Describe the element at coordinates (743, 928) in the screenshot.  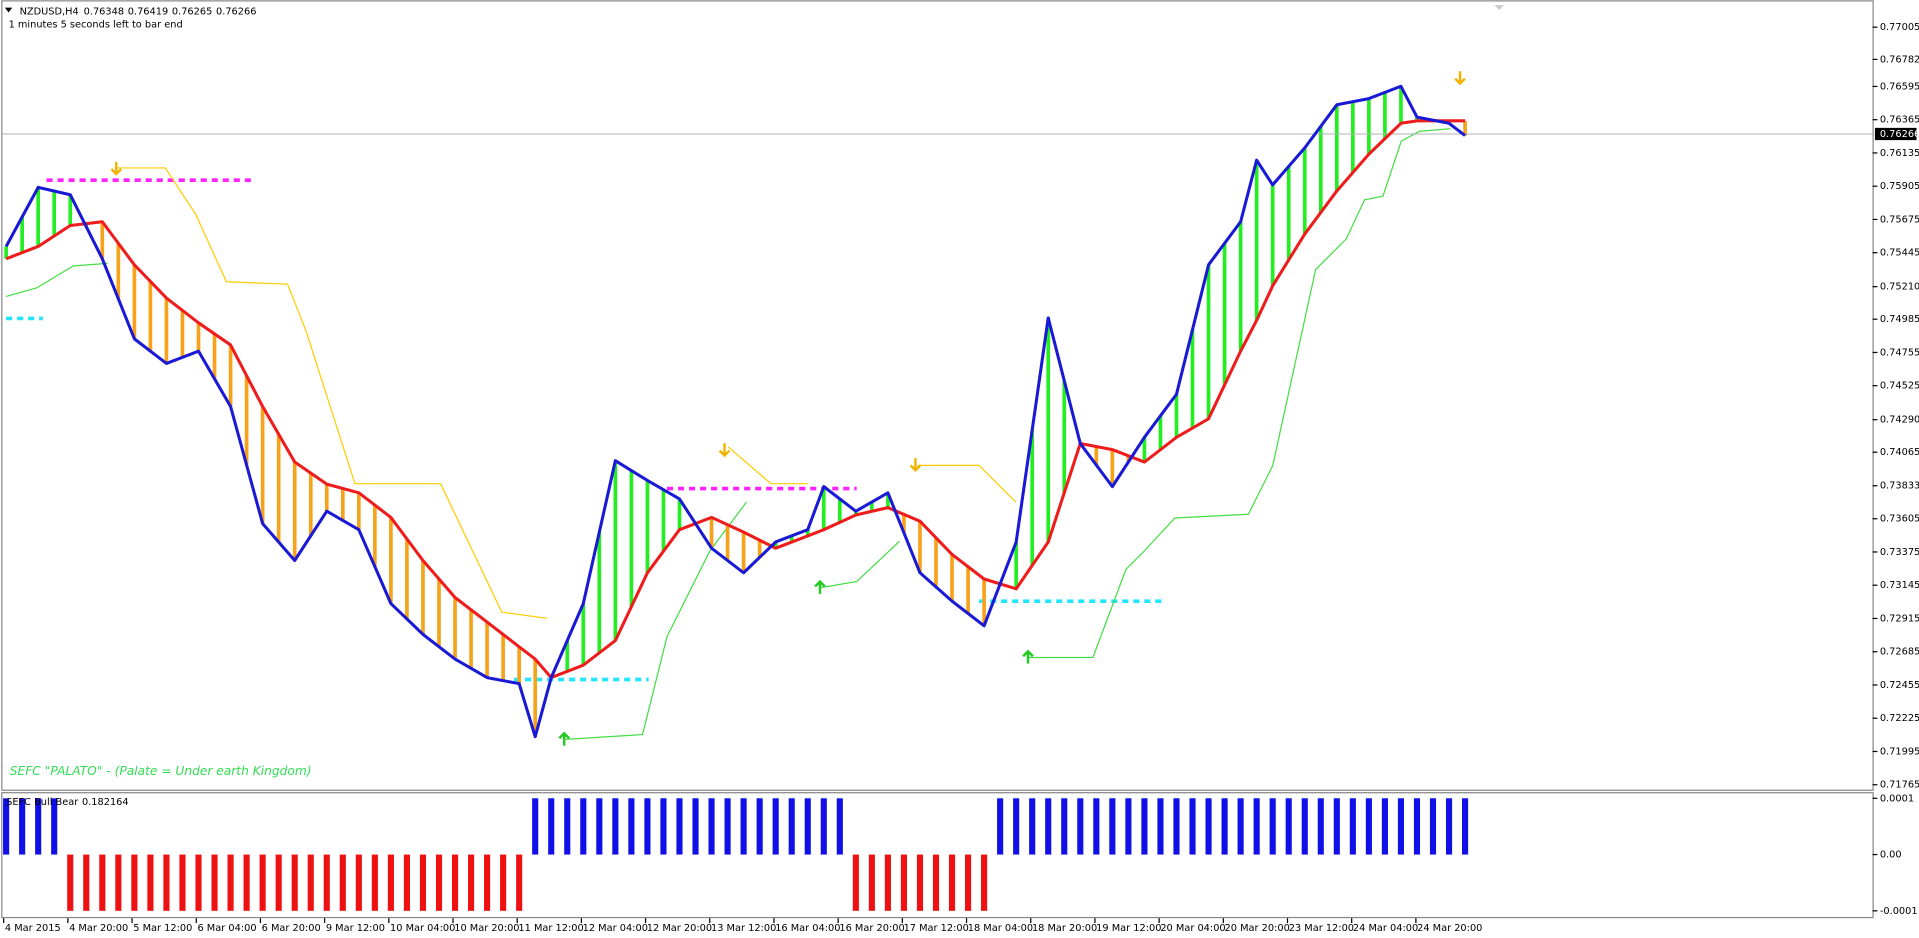
I see `x-tick-label: 13 Mar 12:00` at that location.